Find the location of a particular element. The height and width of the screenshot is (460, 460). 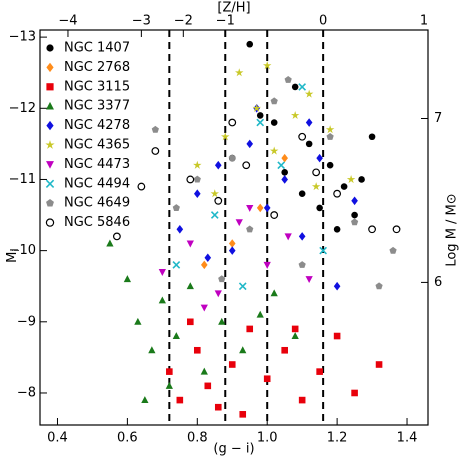

x2-axis-label: [Z/H] is located at coordinates (233, 8).